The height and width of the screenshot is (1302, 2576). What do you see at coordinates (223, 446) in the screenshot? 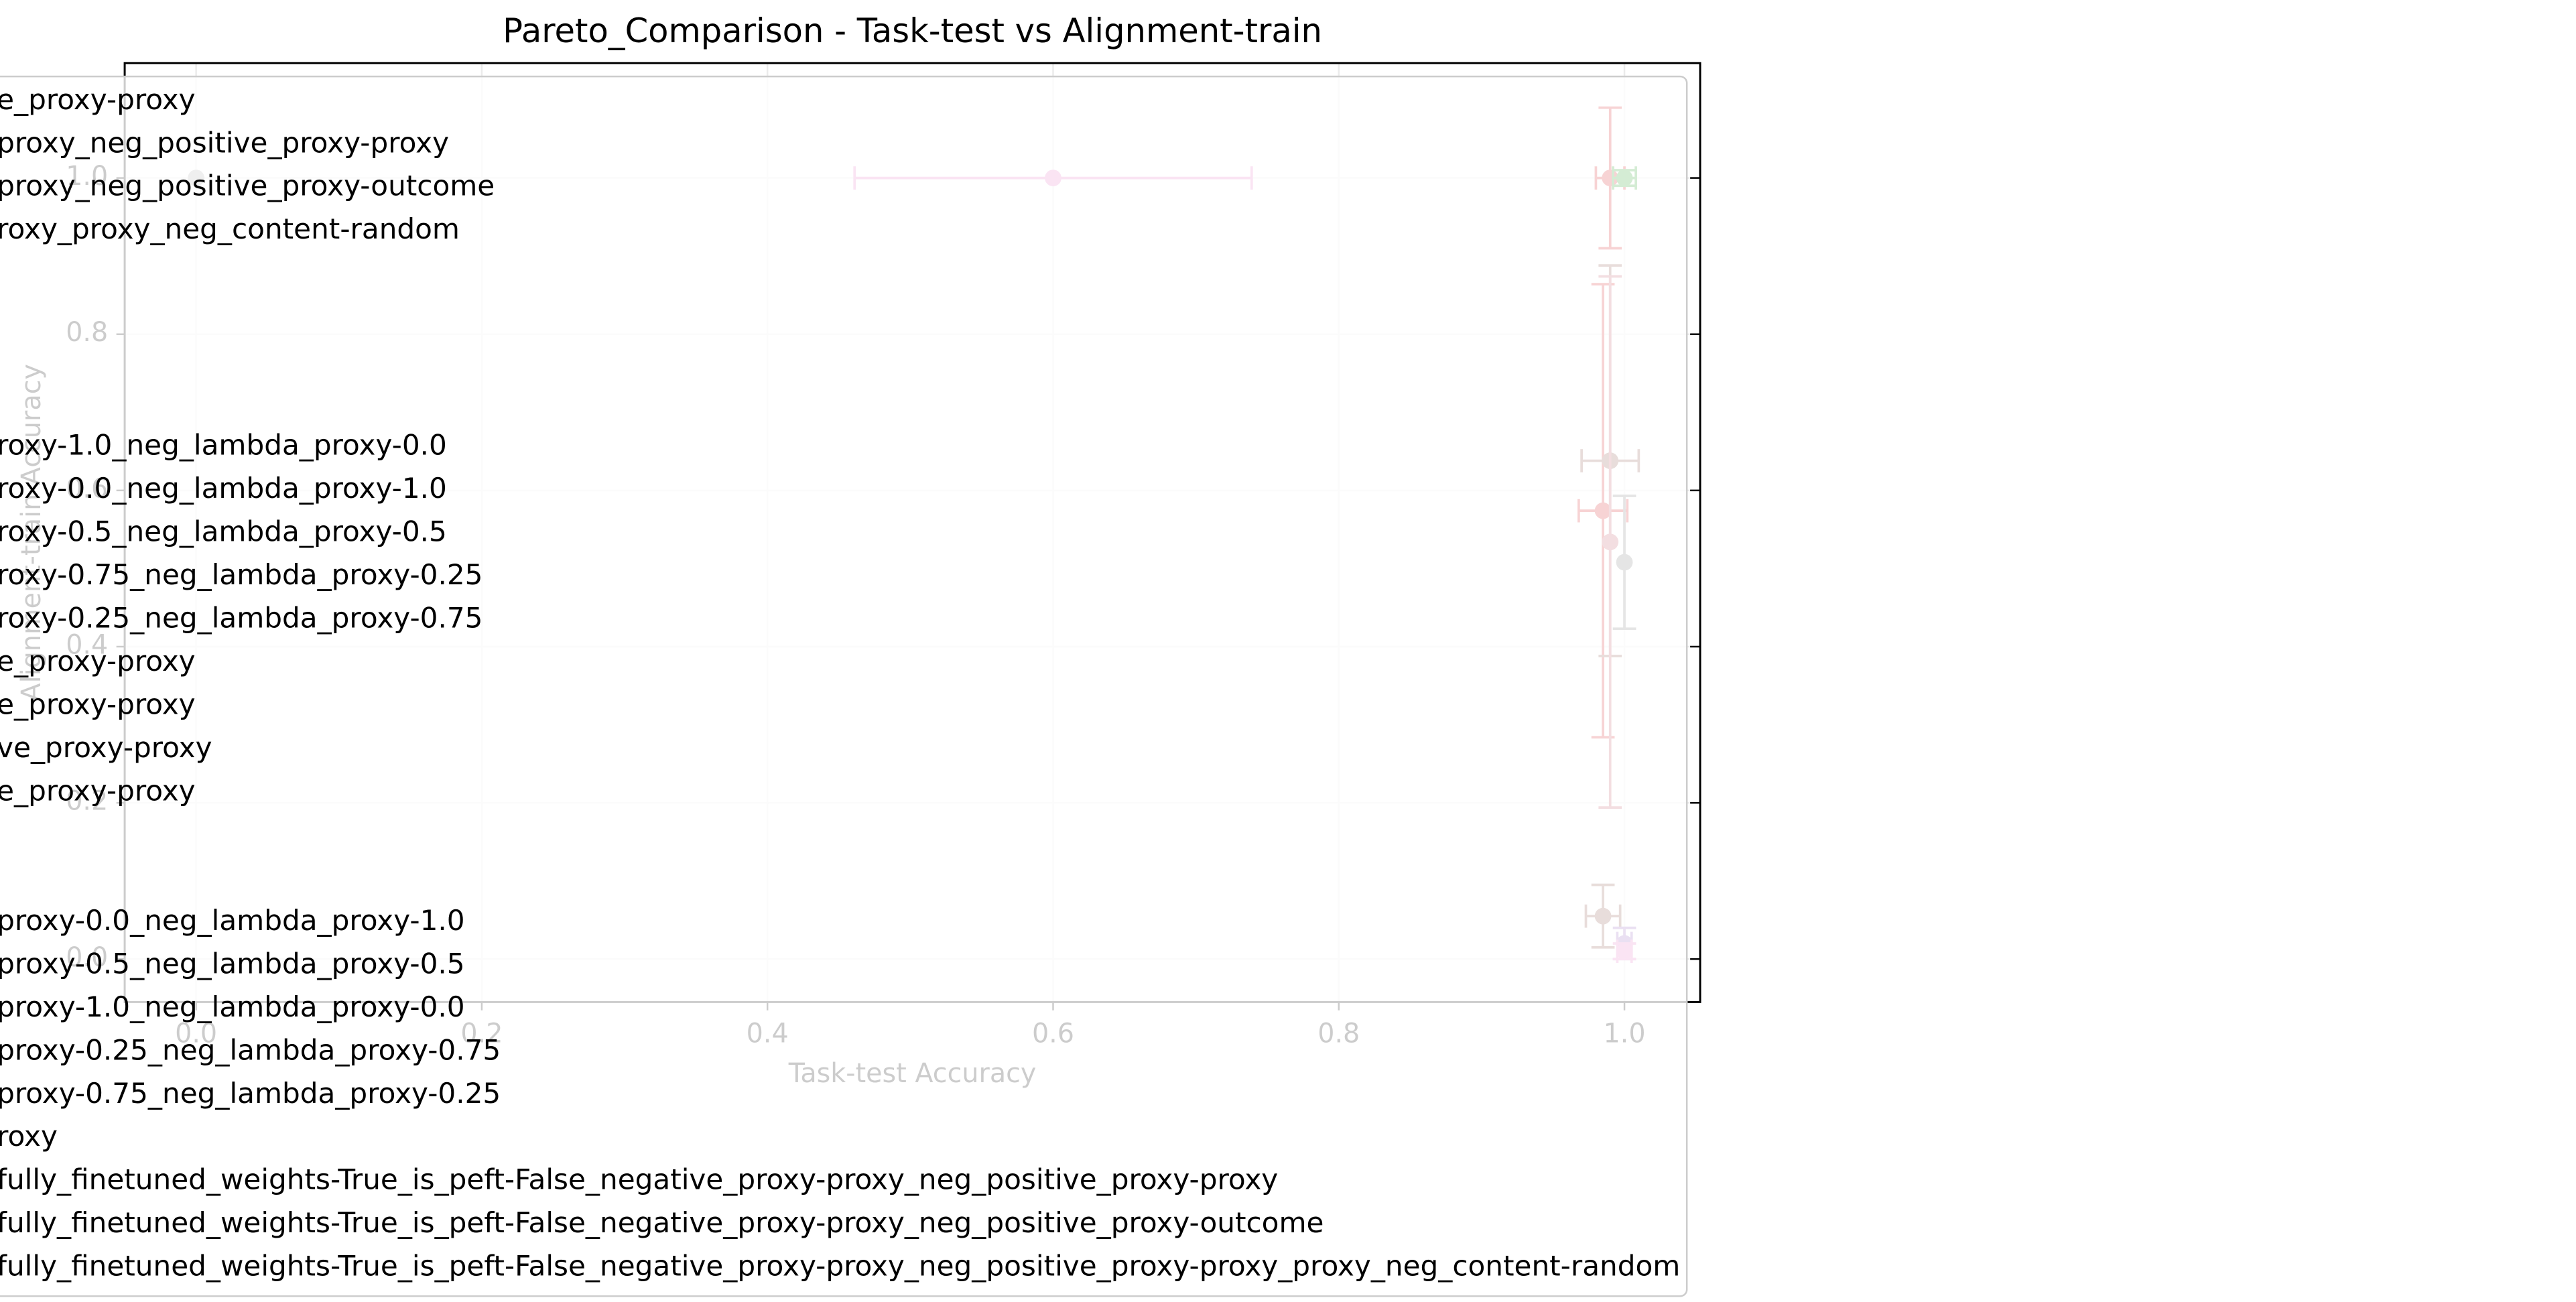
I see `legend-entry: roxy-1.0_neg_lambda_proxy-0.0` at bounding box center [223, 446].